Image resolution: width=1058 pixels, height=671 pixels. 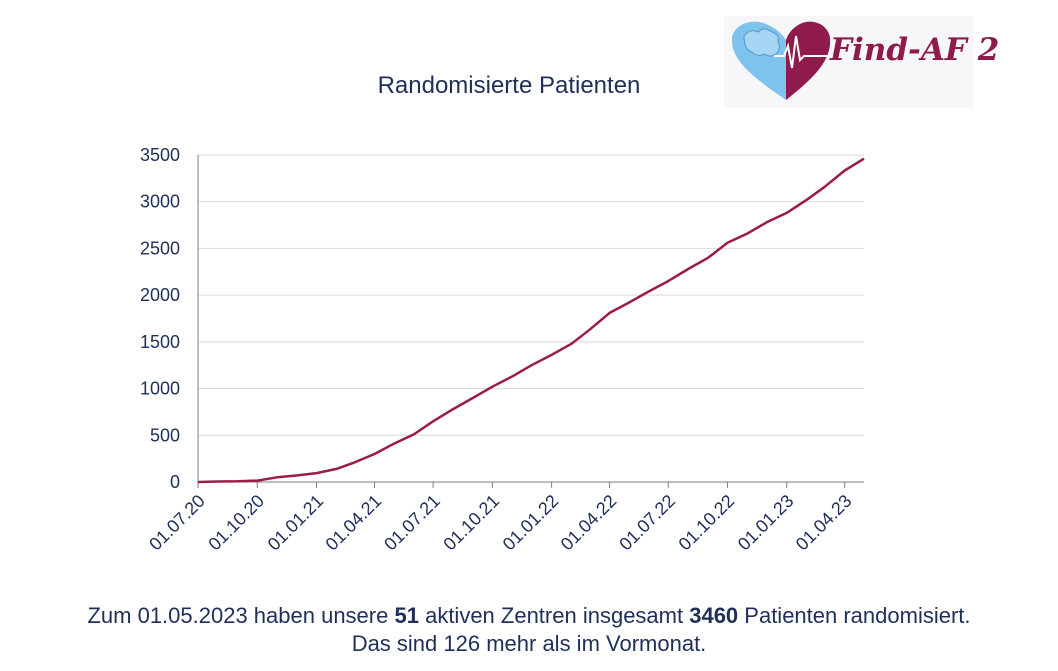 What do you see at coordinates (589, 523) in the screenshot?
I see `x-tick-label-01.04.22: 01.04.22` at bounding box center [589, 523].